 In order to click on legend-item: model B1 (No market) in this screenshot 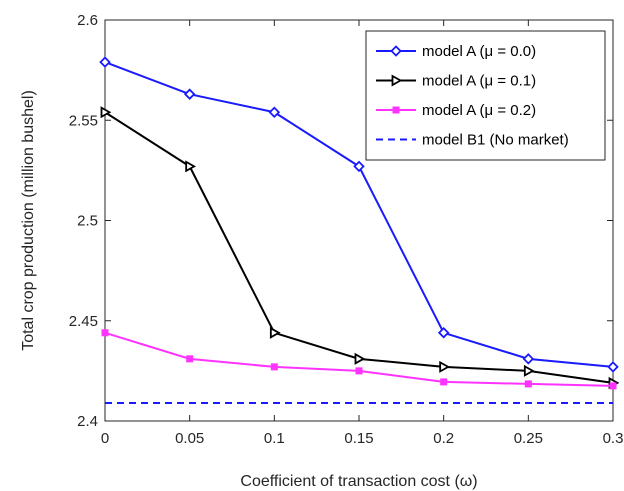, I will do `click(472, 140)`.